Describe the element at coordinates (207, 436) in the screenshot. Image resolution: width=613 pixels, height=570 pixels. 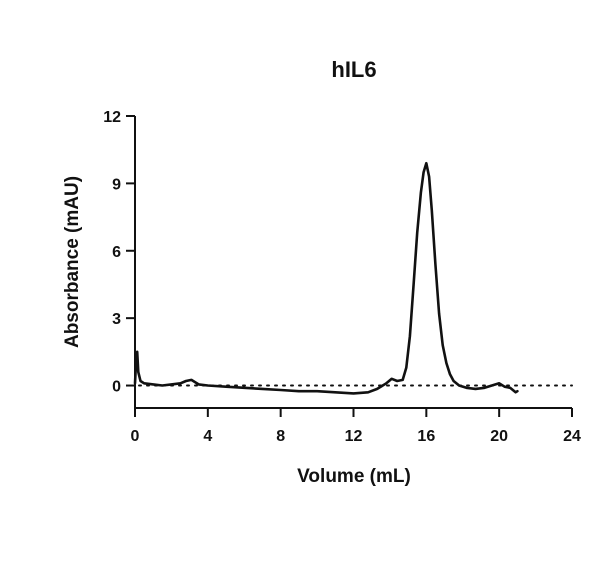
I see `x-tick-label: 4` at that location.